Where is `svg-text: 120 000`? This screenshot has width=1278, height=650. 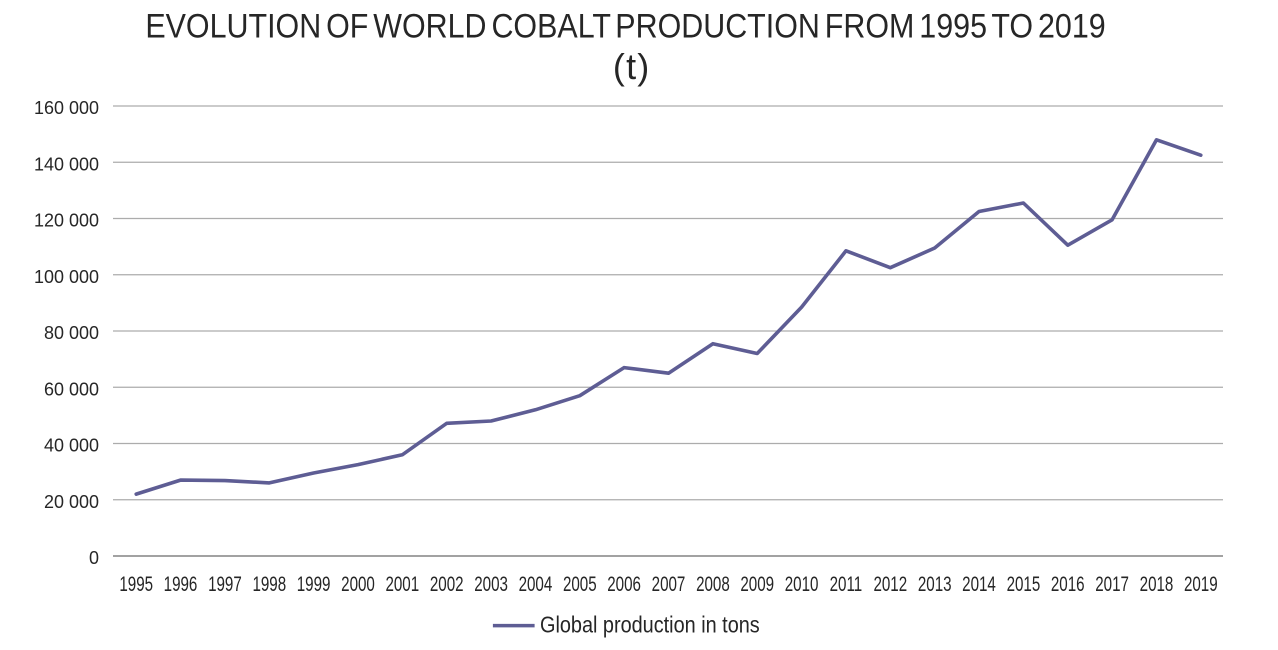
svg-text: 120 000 is located at coordinates (66, 219).